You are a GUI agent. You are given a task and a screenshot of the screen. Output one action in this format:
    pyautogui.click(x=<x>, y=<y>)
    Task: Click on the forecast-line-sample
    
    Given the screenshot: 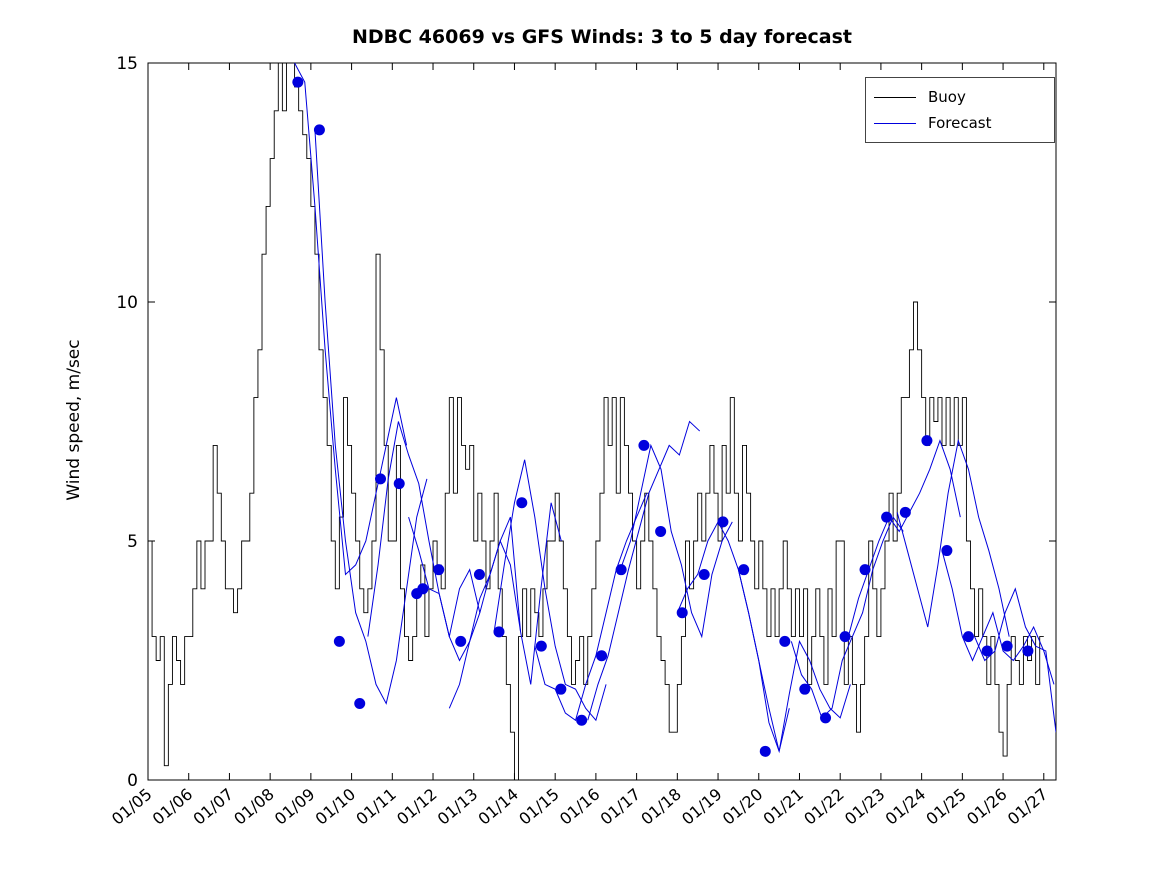 What is the action you would take?
    pyautogui.click(x=895, y=123)
    